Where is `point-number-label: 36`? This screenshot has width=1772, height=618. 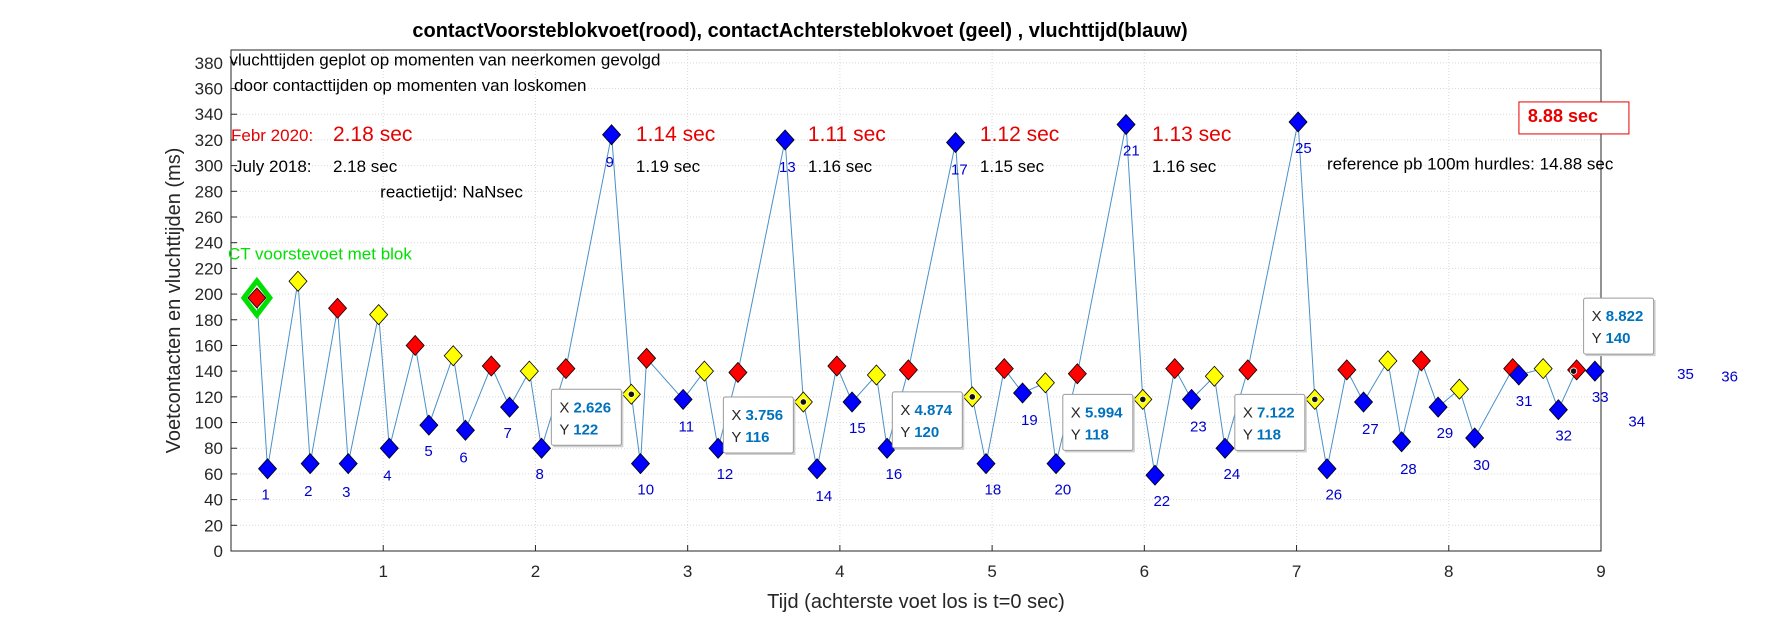
point-number-label: 36 is located at coordinates (1729, 376).